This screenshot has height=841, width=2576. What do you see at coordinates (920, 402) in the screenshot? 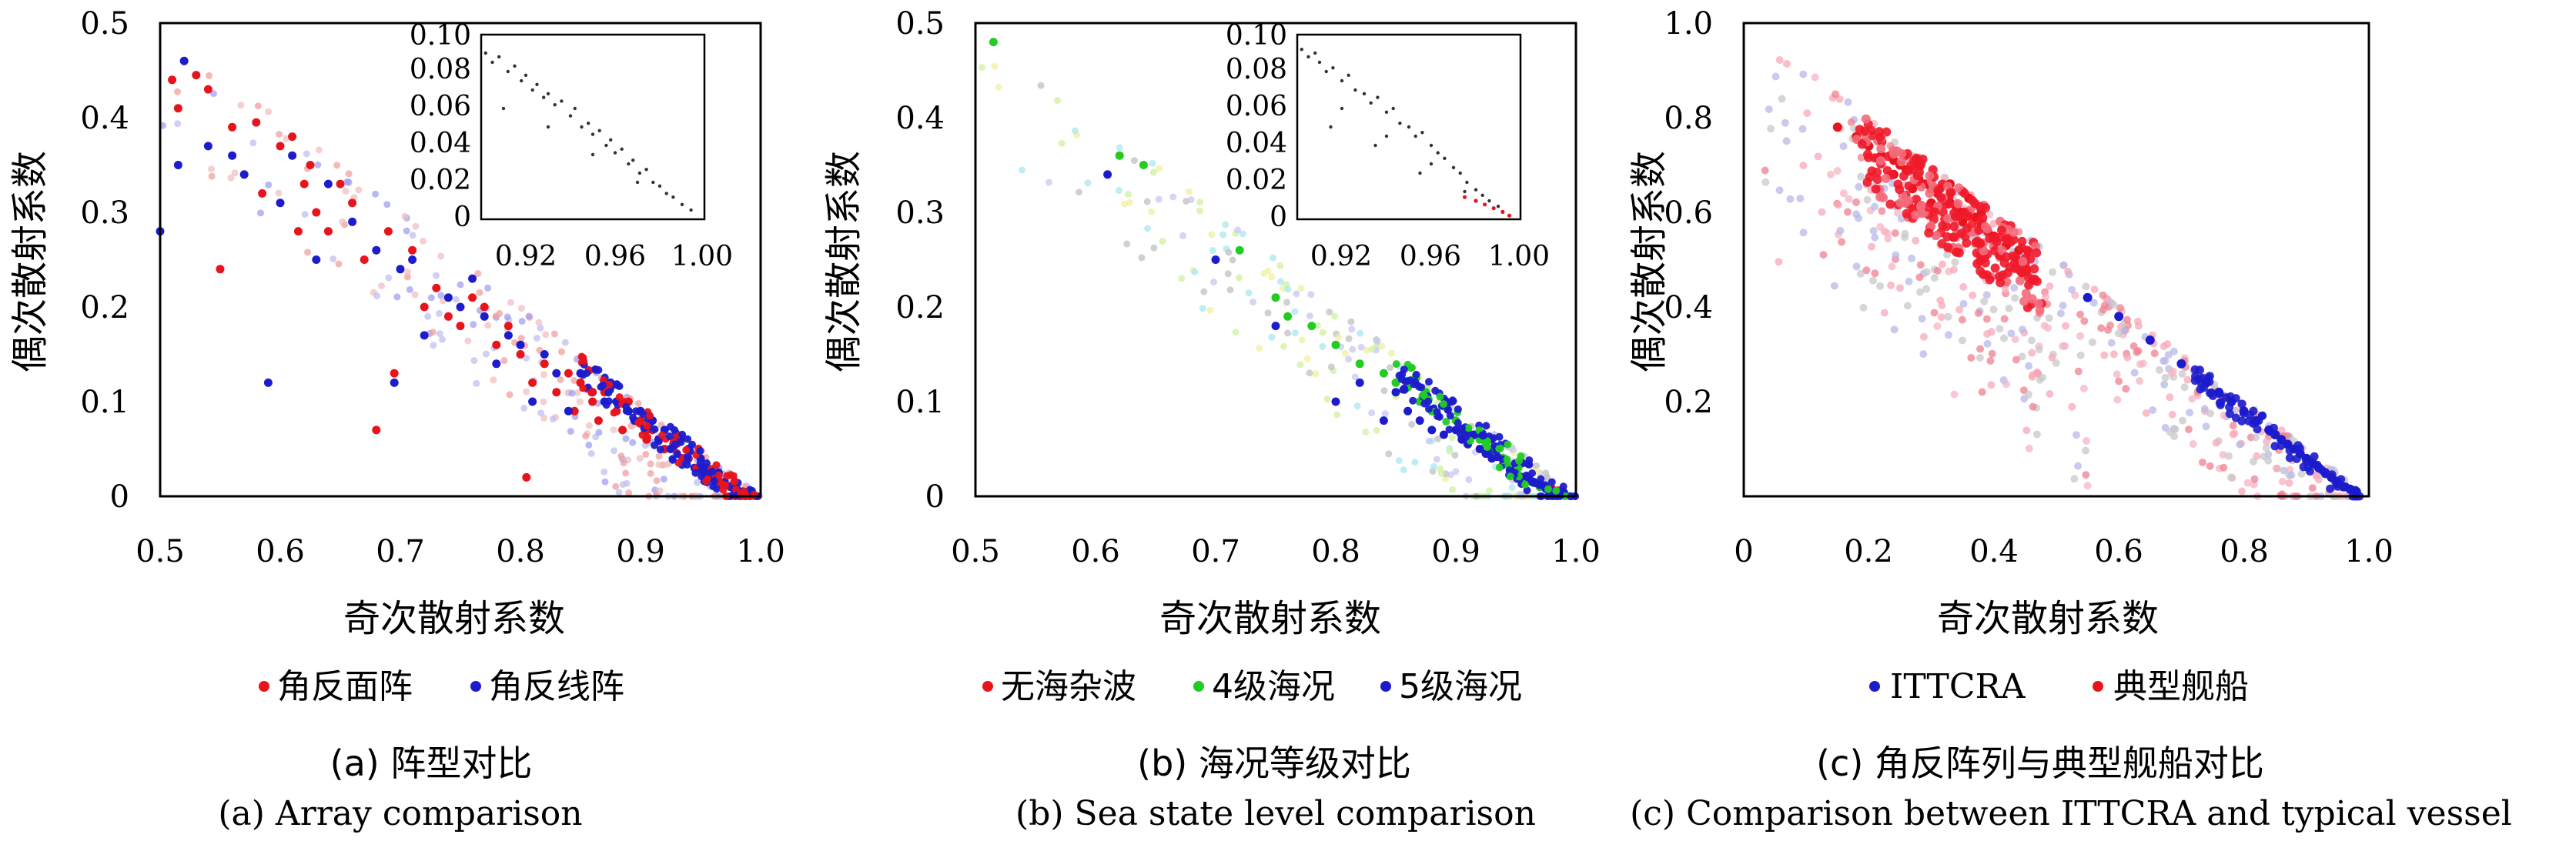
I see `y-tick-label: 0.1` at bounding box center [920, 402].